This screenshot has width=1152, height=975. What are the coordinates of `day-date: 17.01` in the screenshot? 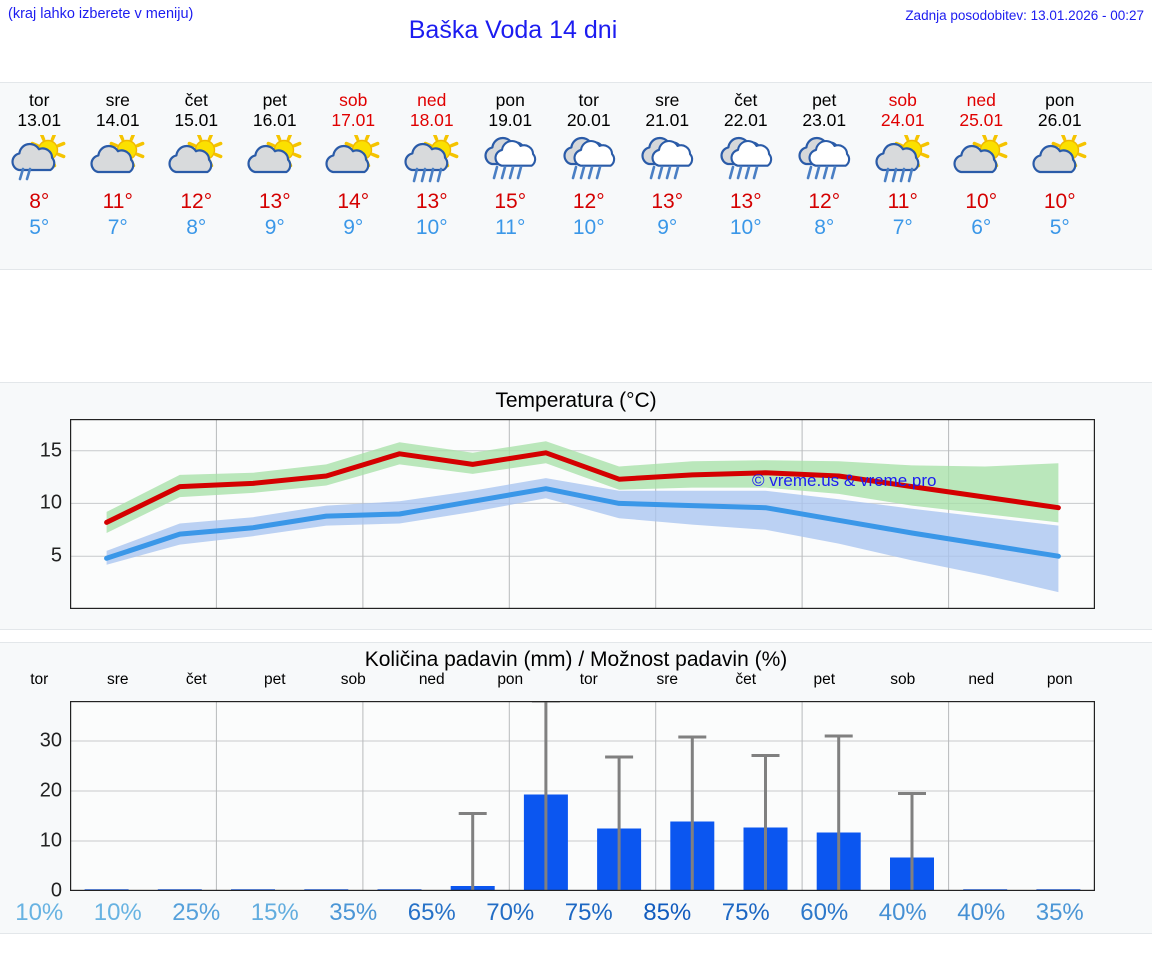 It's located at (353, 120).